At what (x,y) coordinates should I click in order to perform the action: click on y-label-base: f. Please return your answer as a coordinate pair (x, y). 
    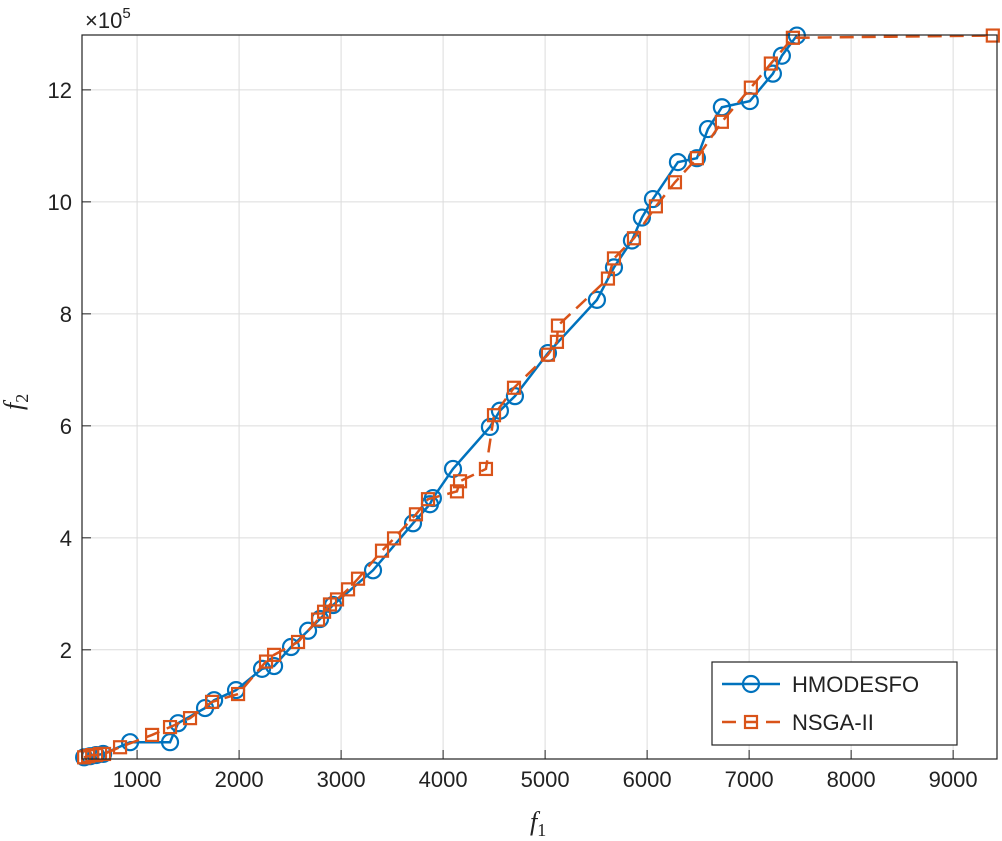
    Looking at the image, I should click on (14, 404).